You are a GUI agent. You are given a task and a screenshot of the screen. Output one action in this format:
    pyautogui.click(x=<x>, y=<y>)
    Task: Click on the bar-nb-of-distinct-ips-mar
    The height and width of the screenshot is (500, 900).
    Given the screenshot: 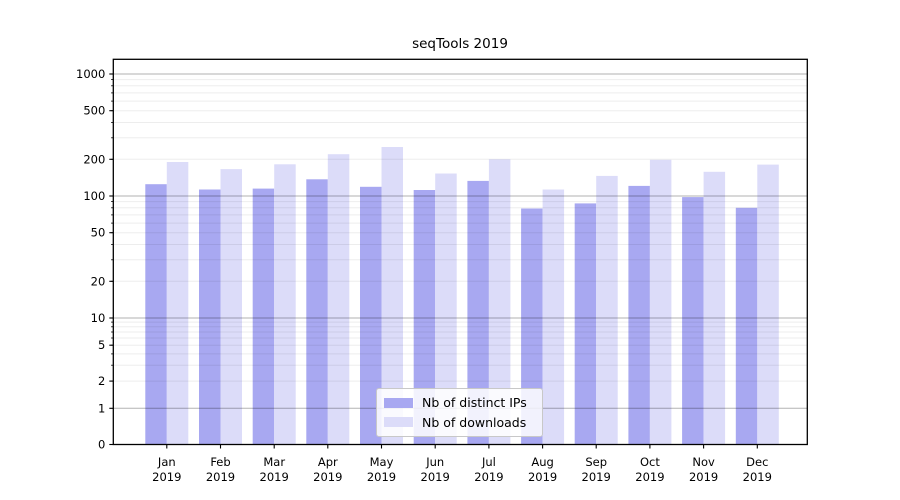 What is the action you would take?
    pyautogui.click(x=263, y=316)
    